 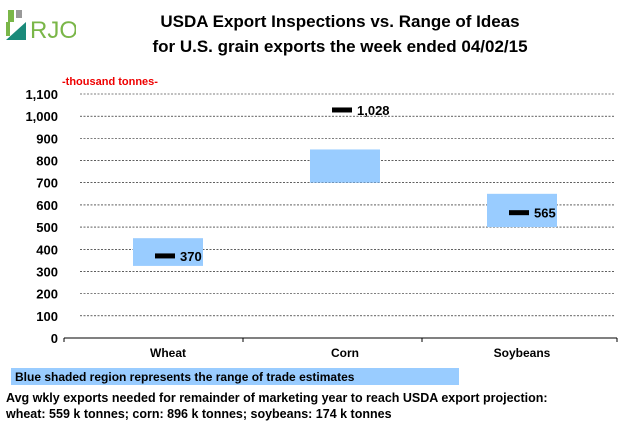 I want to click on actual-marker-soybeans, so click(x=519, y=213).